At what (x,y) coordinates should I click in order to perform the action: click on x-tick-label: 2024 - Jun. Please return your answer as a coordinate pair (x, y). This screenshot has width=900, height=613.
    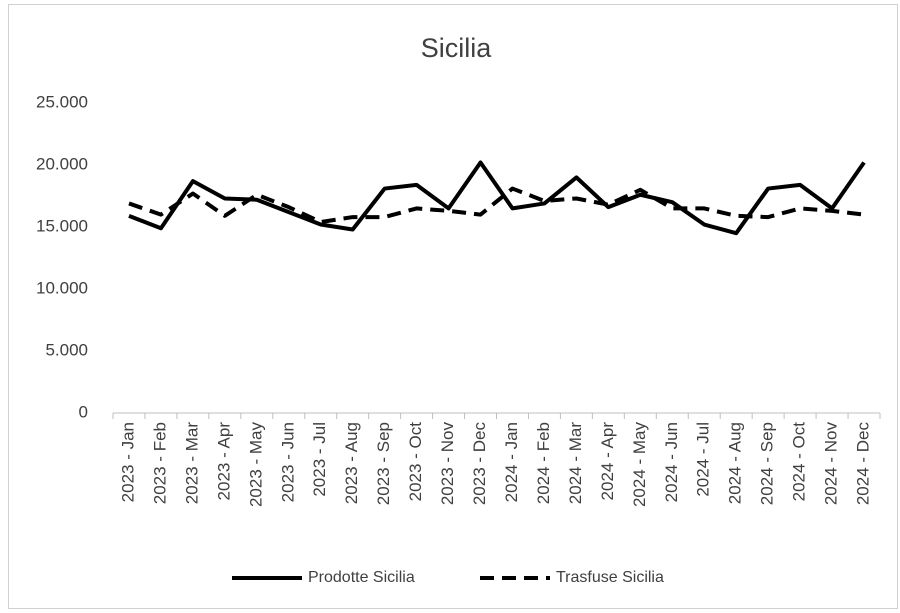
    Looking at the image, I should click on (671, 462).